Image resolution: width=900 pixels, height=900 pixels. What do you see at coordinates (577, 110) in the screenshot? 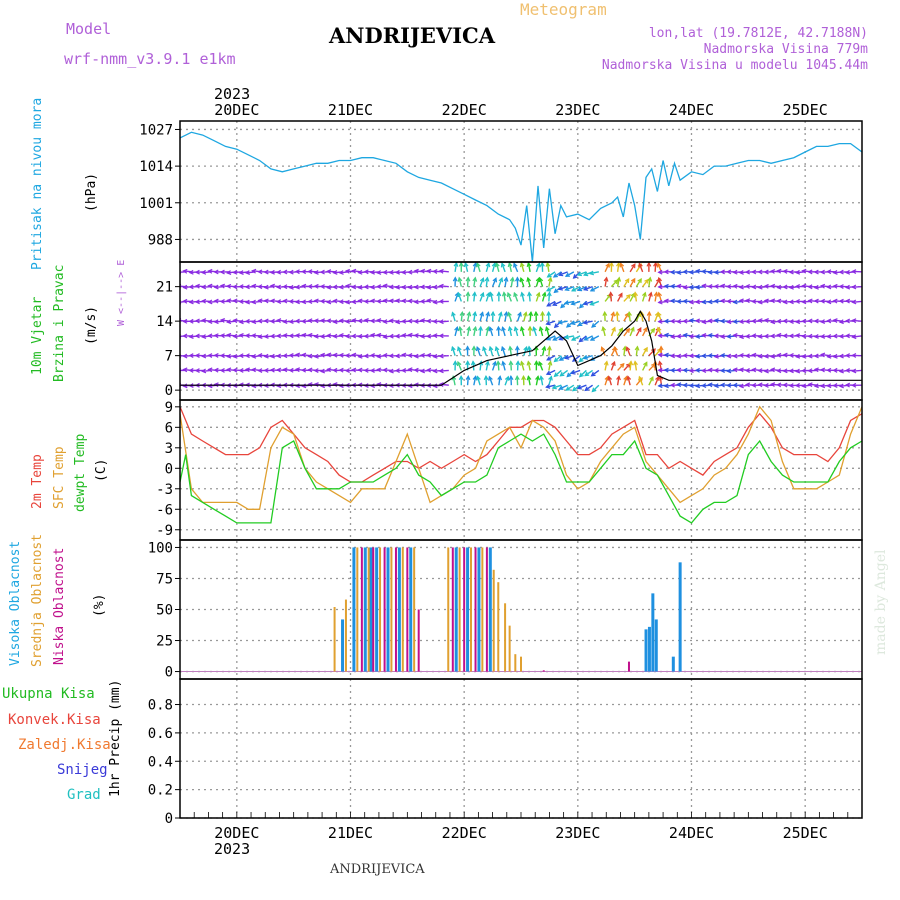
I see `x-tick-label-top: 23DEC` at bounding box center [577, 110].